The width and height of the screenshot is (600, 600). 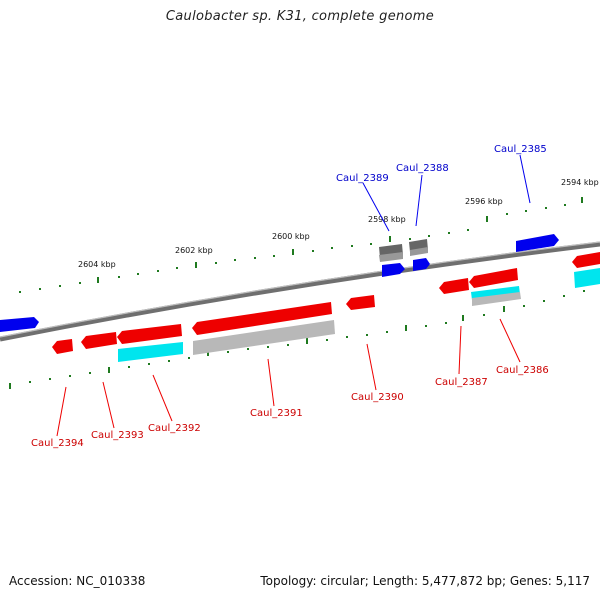 What do you see at coordinates (580, 182) in the screenshot?
I see `tick-label: 2594 kbp` at bounding box center [580, 182].